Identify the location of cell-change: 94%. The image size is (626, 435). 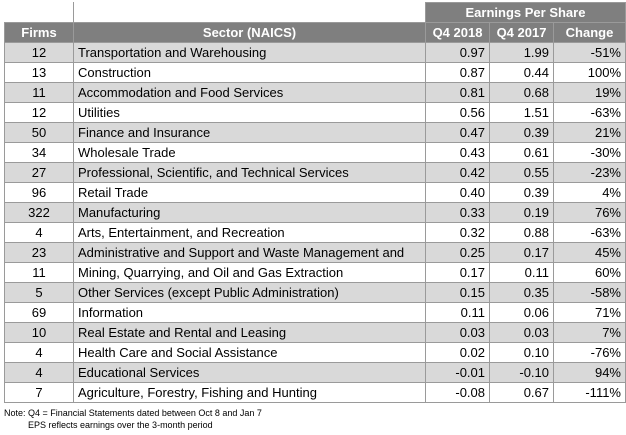
(589, 372).